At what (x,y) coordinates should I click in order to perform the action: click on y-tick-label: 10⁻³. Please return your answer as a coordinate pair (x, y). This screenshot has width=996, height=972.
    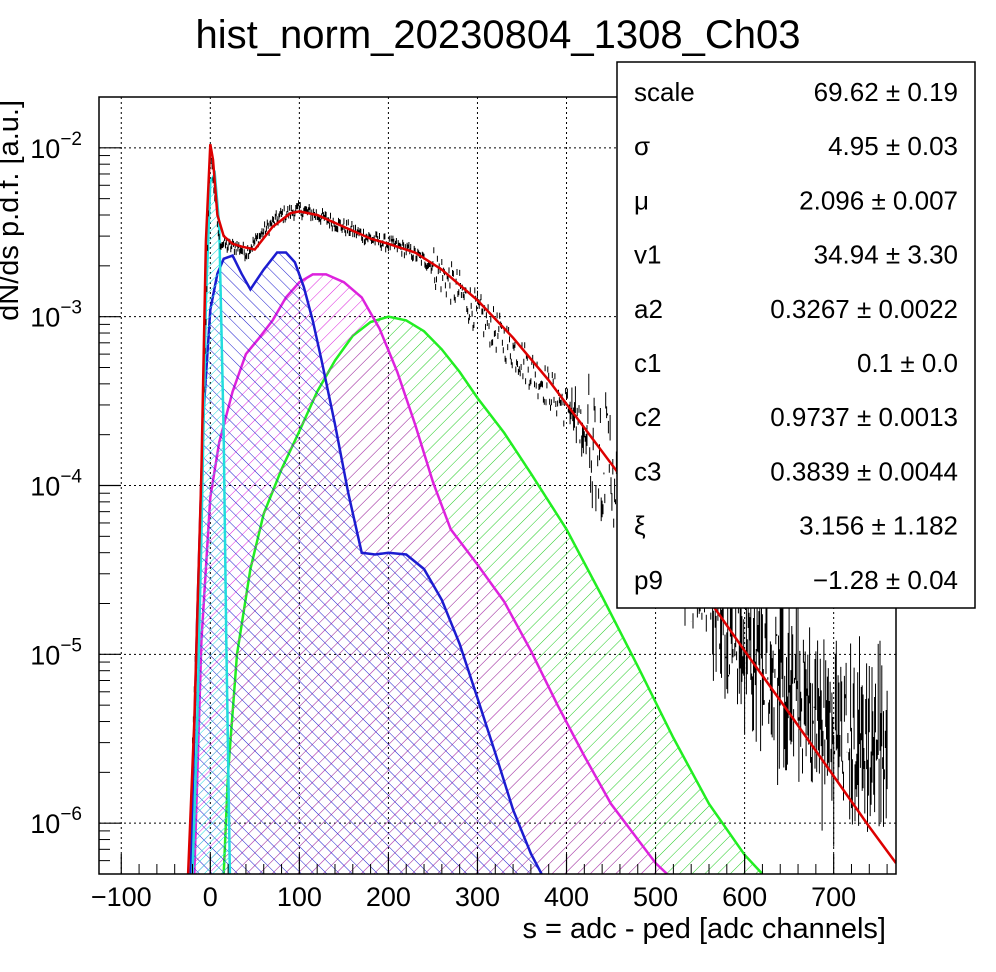
    Looking at the image, I should click on (56, 315).